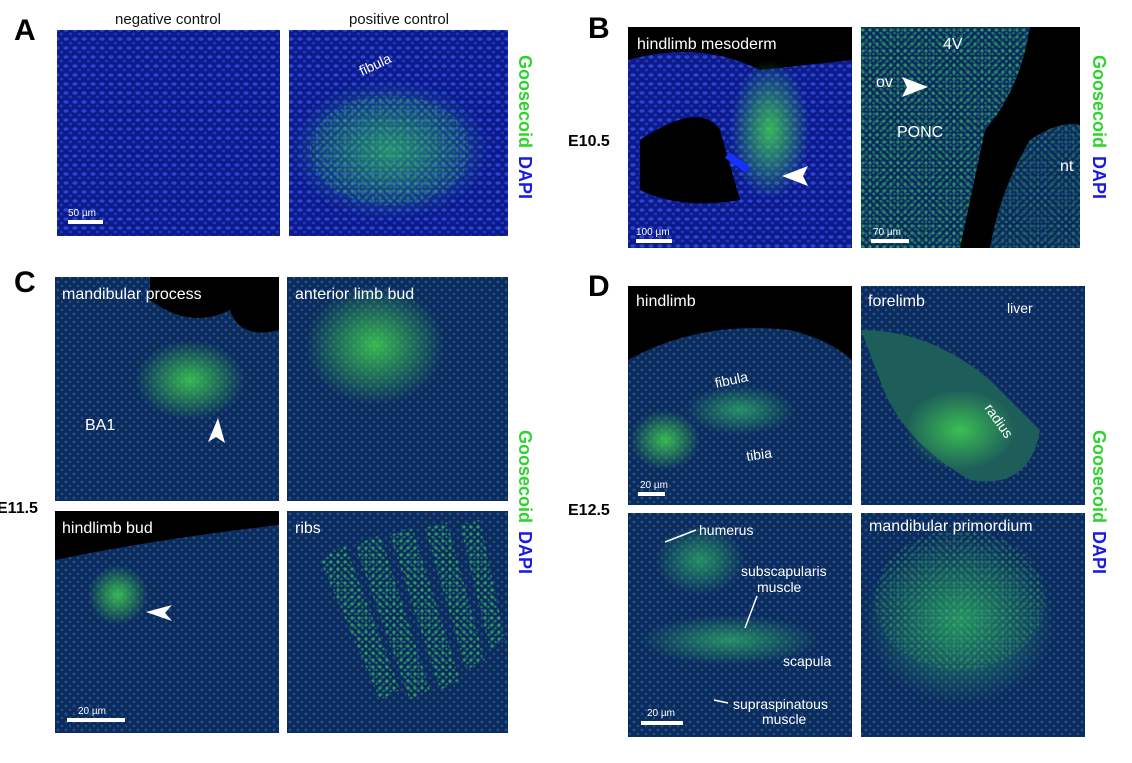  Describe the element at coordinates (920, 132) in the screenshot. I see `image-label: PONC` at that location.